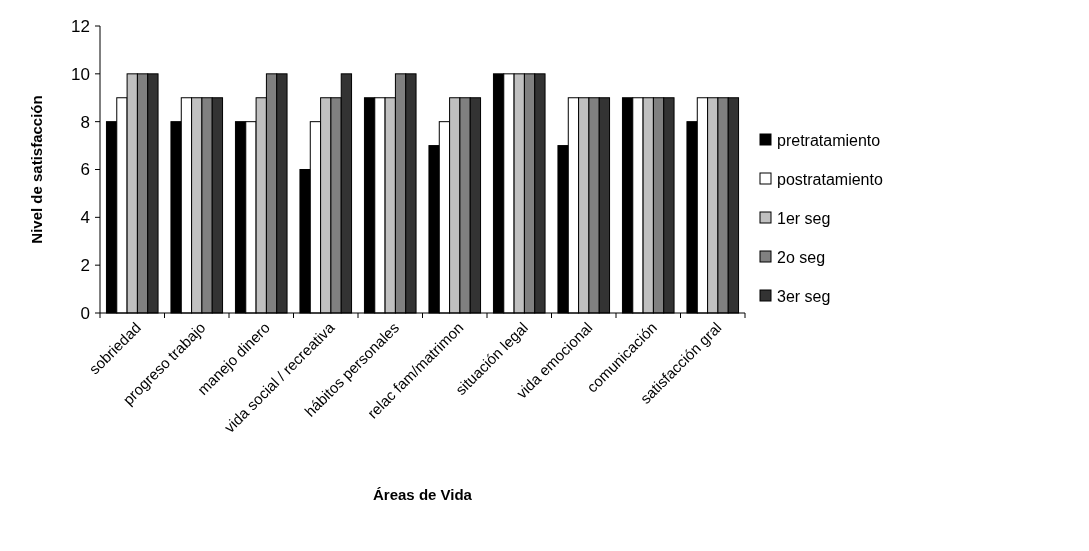  I want to click on y-tick-label: 0, so click(85, 313).